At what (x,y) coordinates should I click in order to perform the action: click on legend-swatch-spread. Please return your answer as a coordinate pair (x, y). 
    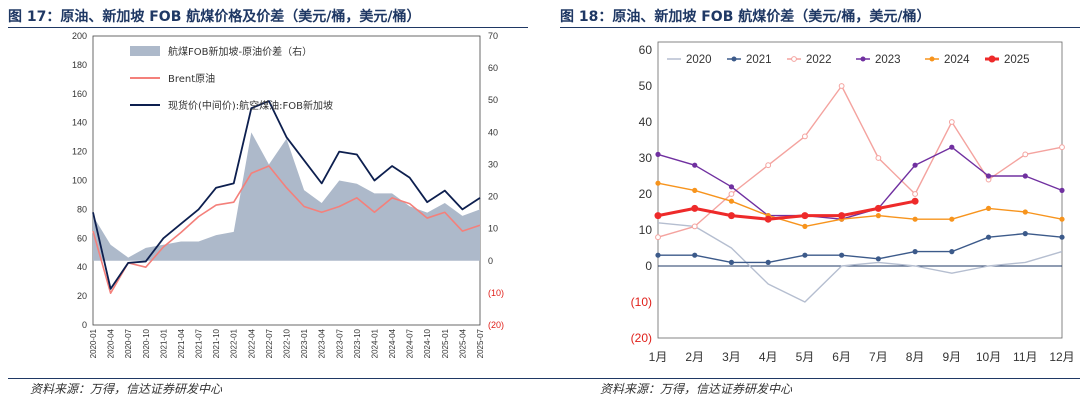
    Looking at the image, I should click on (145, 51).